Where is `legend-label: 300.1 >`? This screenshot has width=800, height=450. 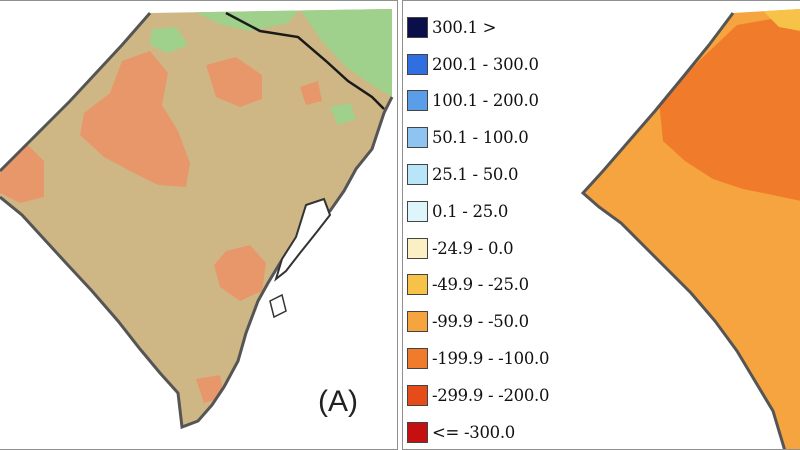 legend-label: 300.1 > is located at coordinates (464, 27).